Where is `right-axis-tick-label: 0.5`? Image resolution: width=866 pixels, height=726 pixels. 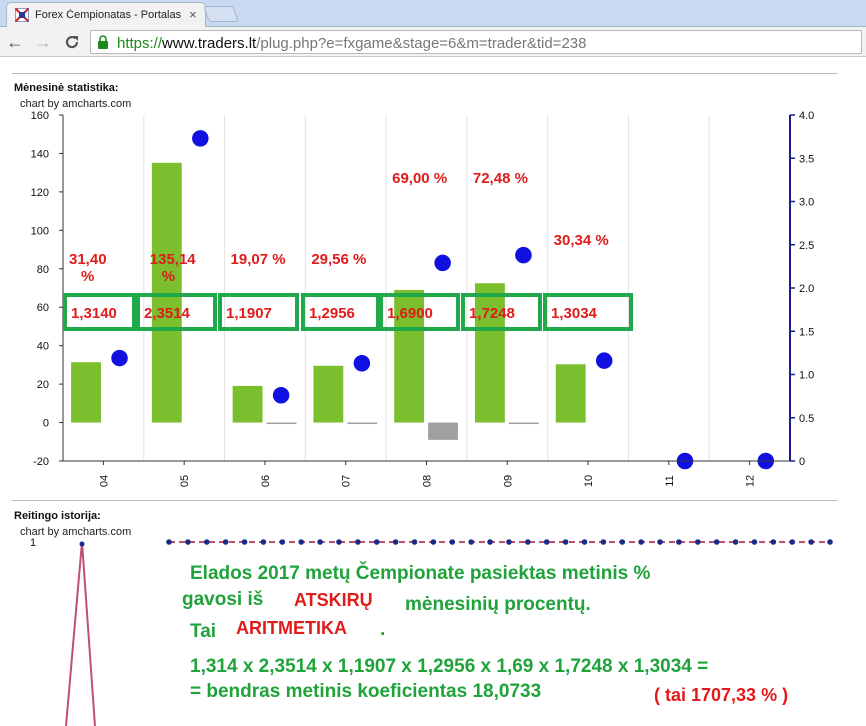 right-axis-tick-label: 0.5 is located at coordinates (806, 419).